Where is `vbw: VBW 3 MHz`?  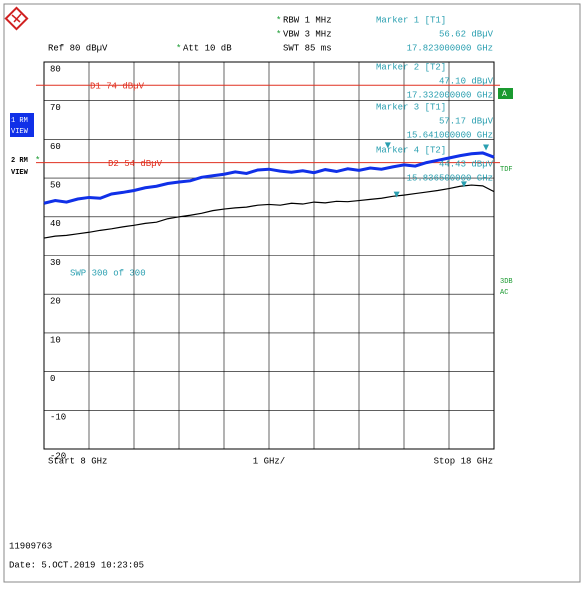
vbw: VBW 3 MHz is located at coordinates (307, 34).